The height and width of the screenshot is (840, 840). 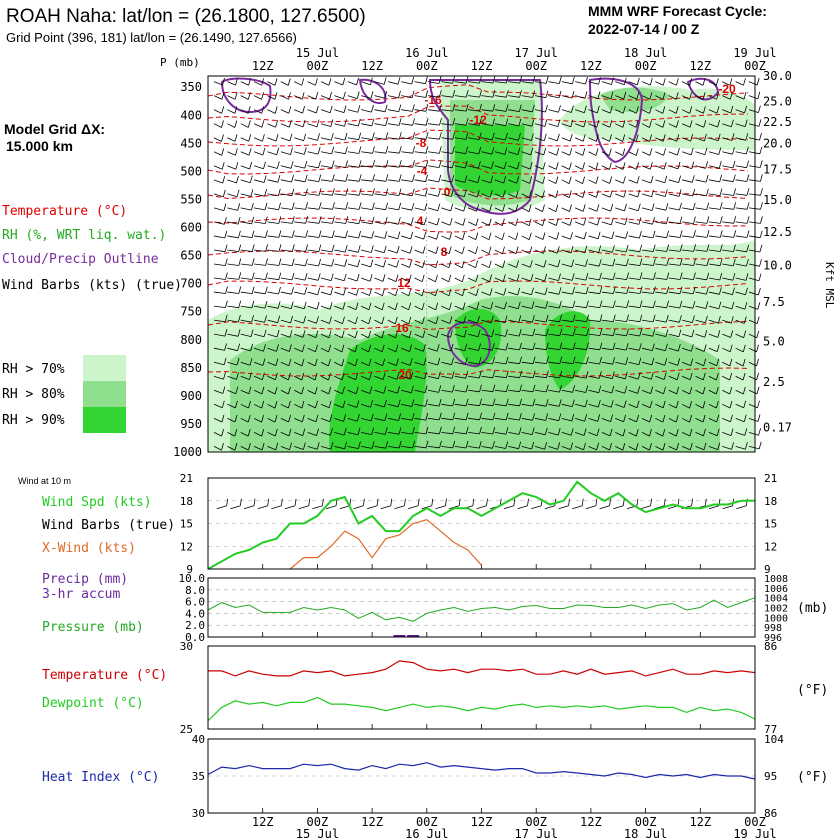 What do you see at coordinates (93, 627) in the screenshot?
I see `pressure-legend: Pressure (mb)` at bounding box center [93, 627].